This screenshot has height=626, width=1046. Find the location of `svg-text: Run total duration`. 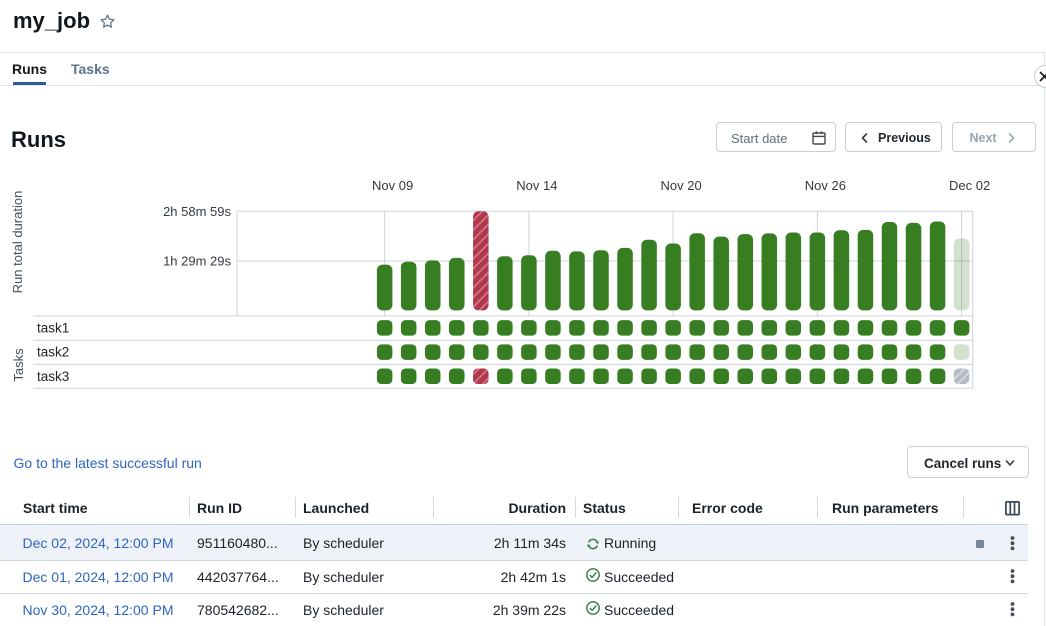

svg-text: Run total duration is located at coordinates (17, 242).